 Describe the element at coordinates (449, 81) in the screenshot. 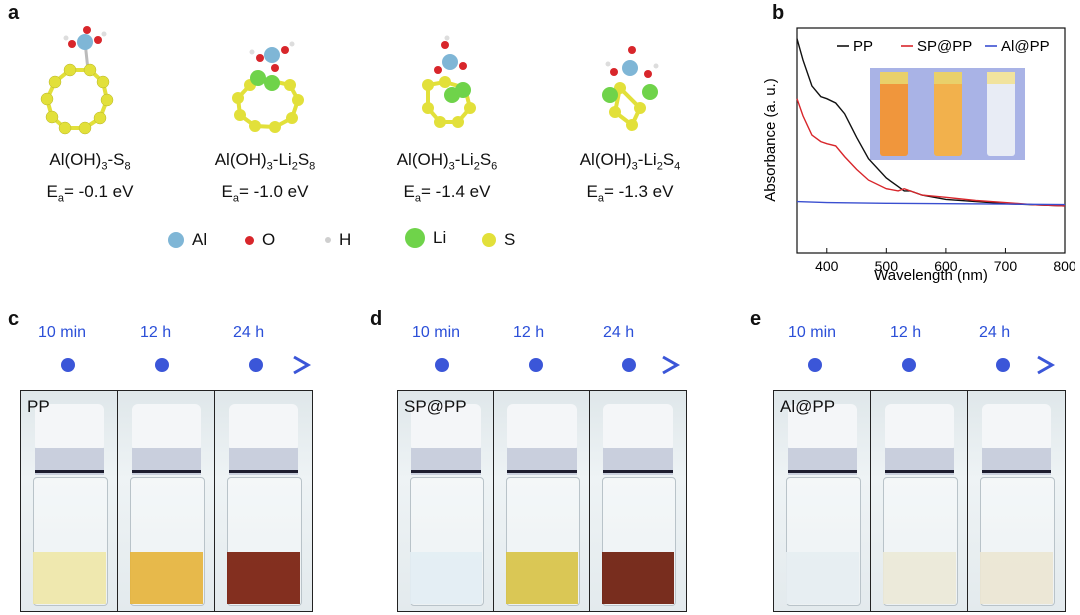

I see `structure-al-oh3-li2s6` at that location.